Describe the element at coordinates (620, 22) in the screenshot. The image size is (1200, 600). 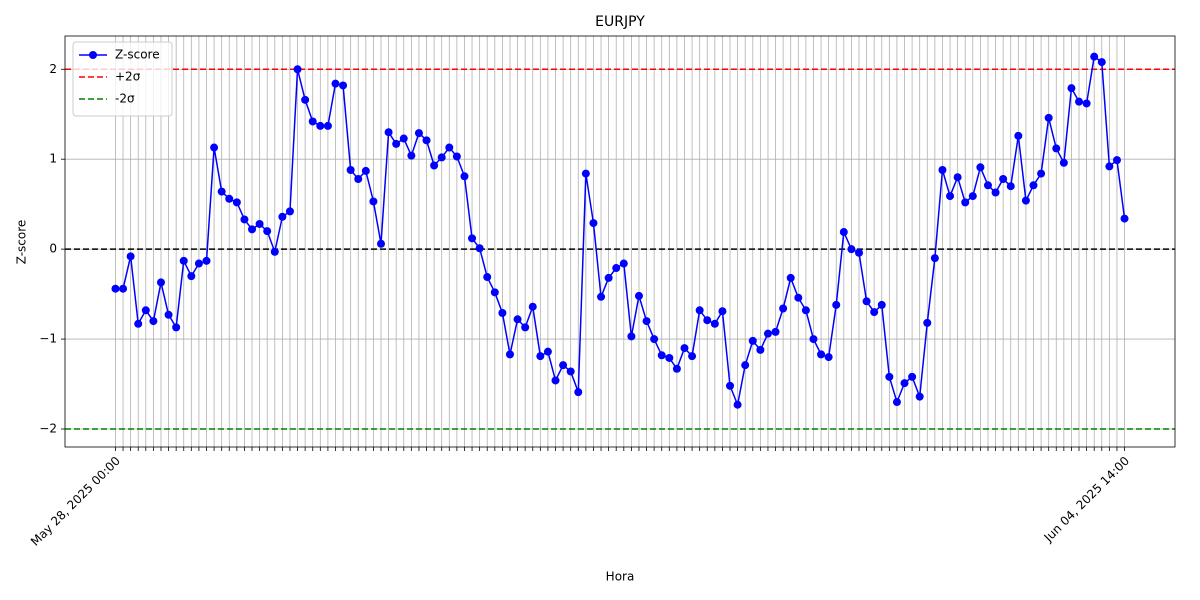
I see `chart-title: EURJPY` at that location.